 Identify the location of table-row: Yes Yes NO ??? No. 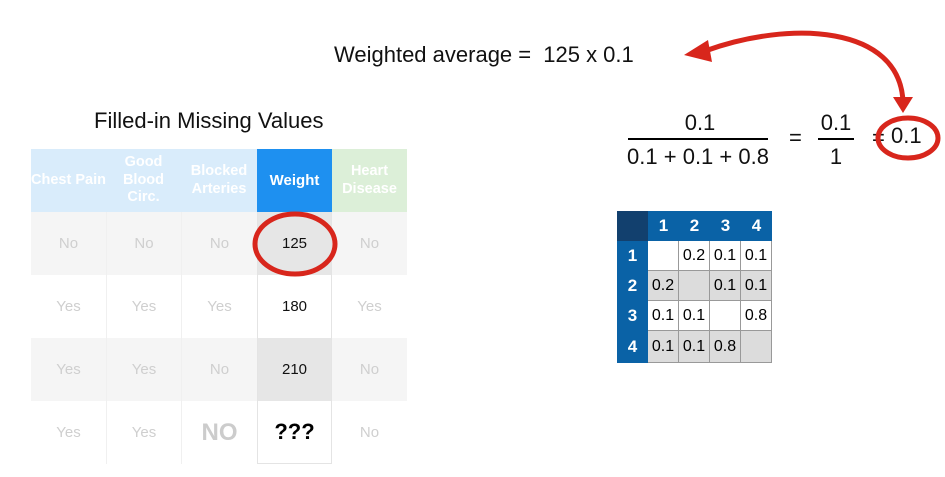
(219, 432).